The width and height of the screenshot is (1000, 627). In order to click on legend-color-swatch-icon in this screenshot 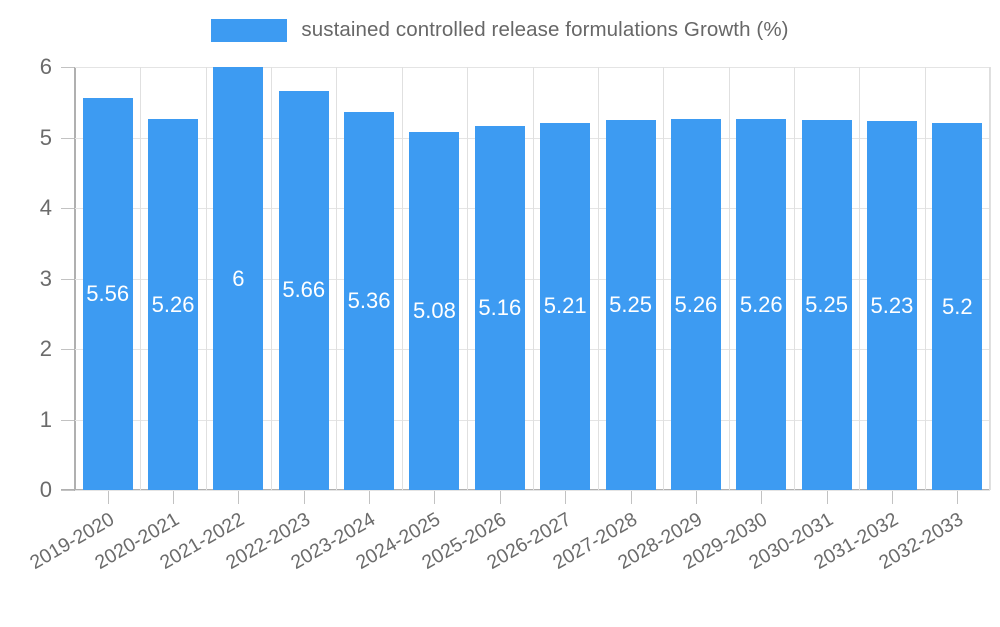, I will do `click(249, 30)`.